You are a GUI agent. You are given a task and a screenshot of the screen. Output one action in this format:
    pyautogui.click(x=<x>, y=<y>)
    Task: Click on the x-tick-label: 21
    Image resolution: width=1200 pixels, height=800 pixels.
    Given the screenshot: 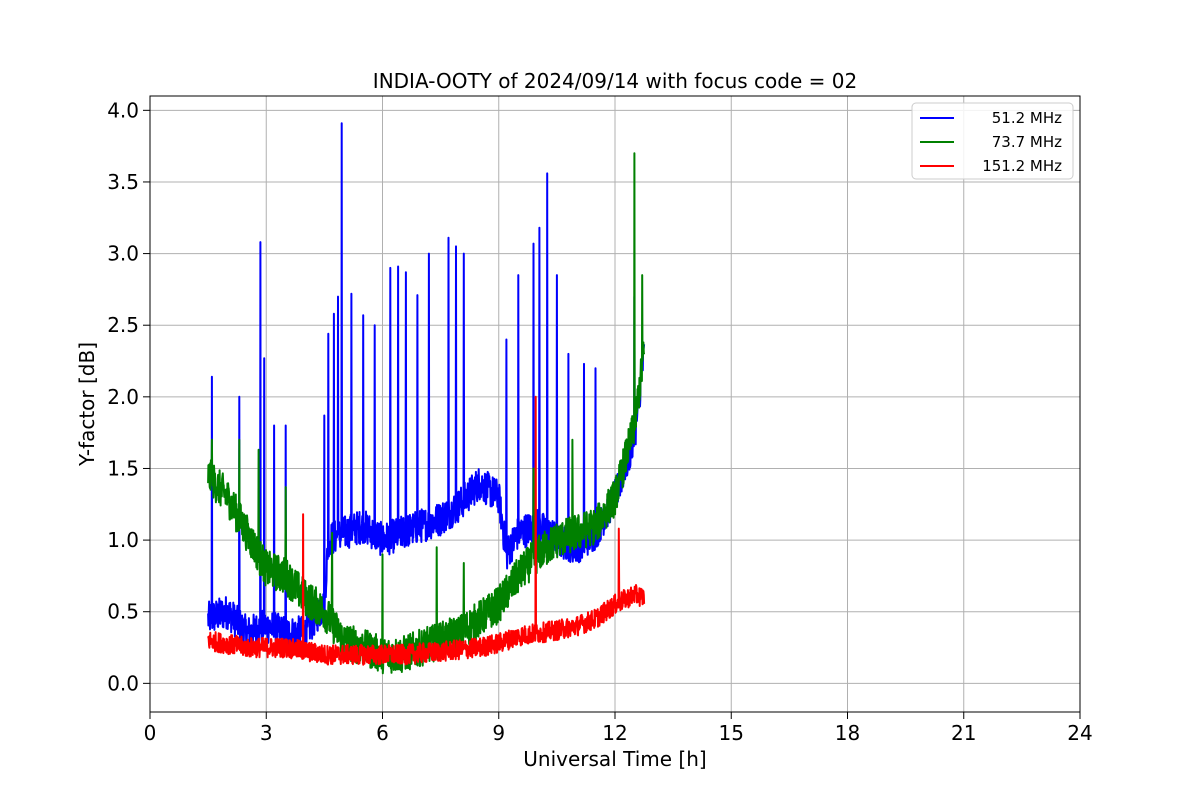 What is the action you would take?
    pyautogui.click(x=963, y=733)
    